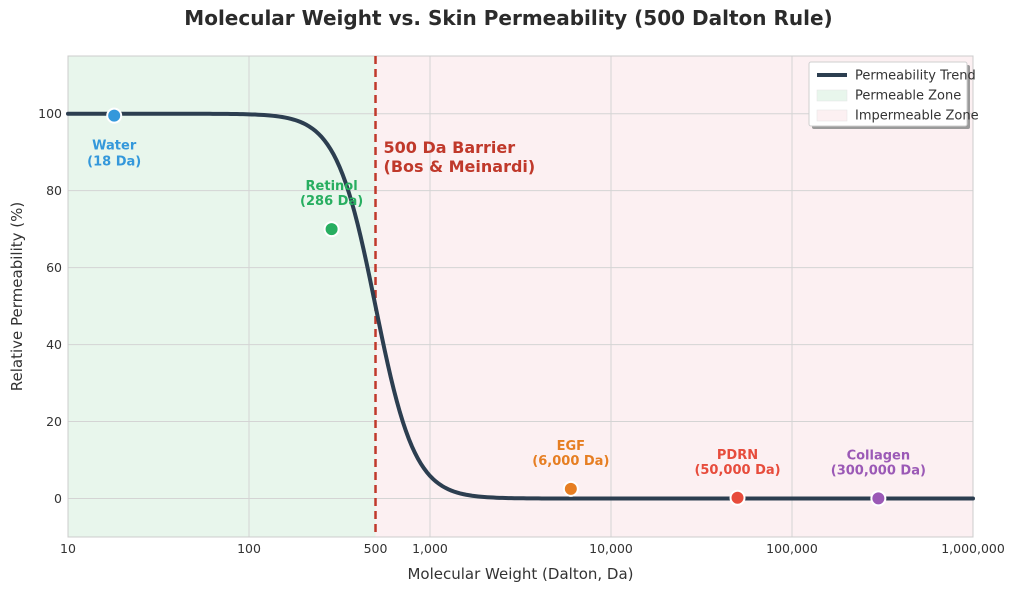  I want to click on y-tick-label: 0, so click(58, 498).